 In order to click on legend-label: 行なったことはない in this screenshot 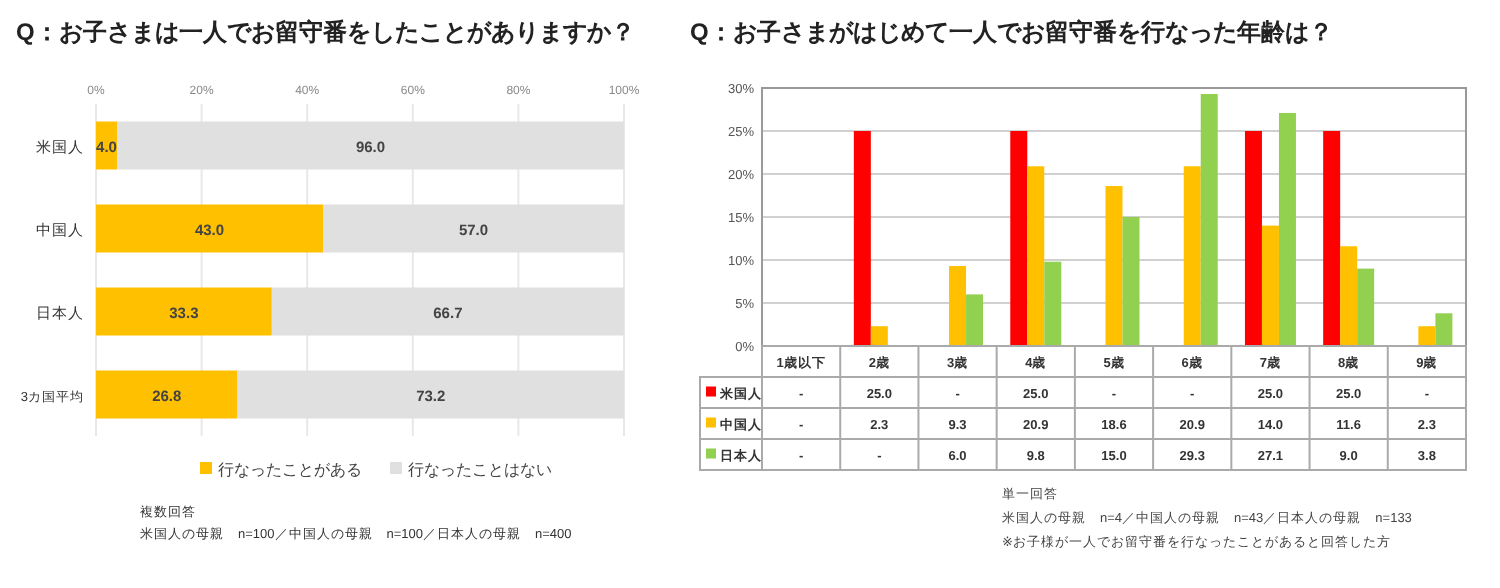, I will do `click(480, 470)`.